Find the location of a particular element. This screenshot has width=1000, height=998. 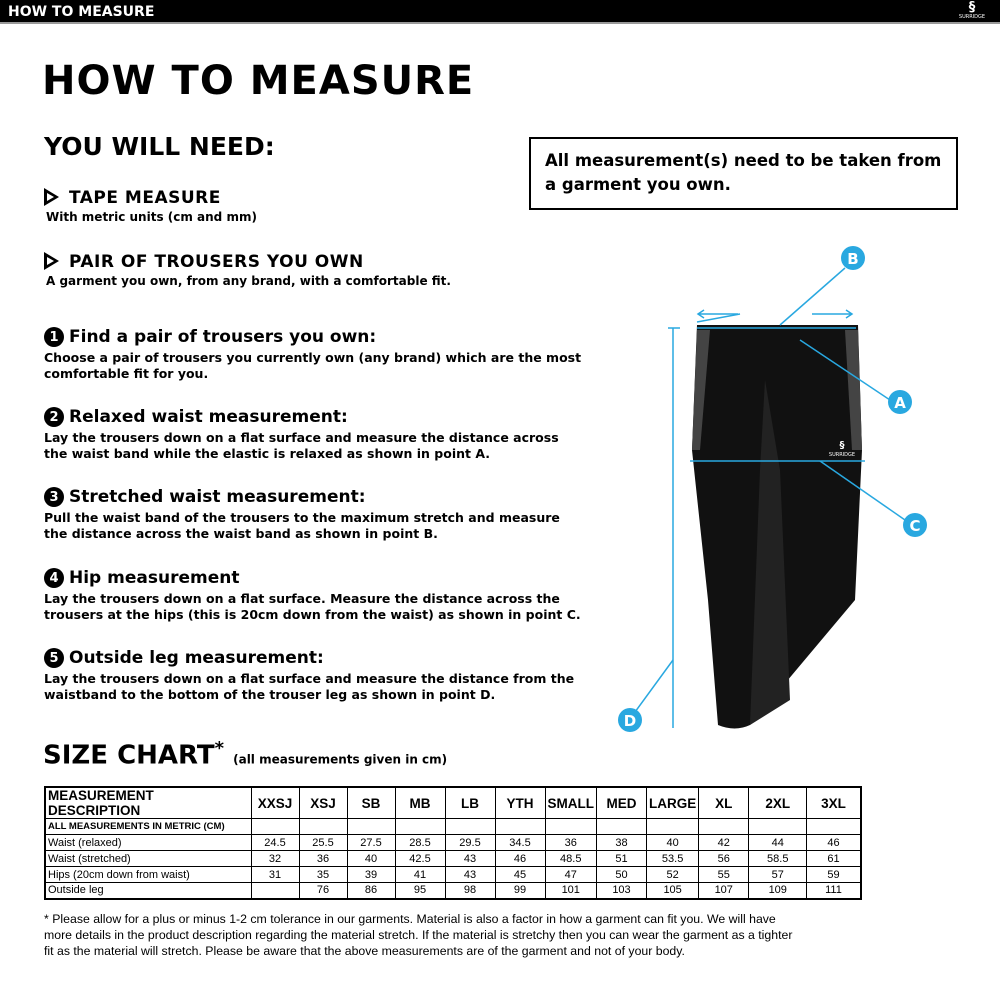

table-cell: 34.5 is located at coordinates (520, 842).